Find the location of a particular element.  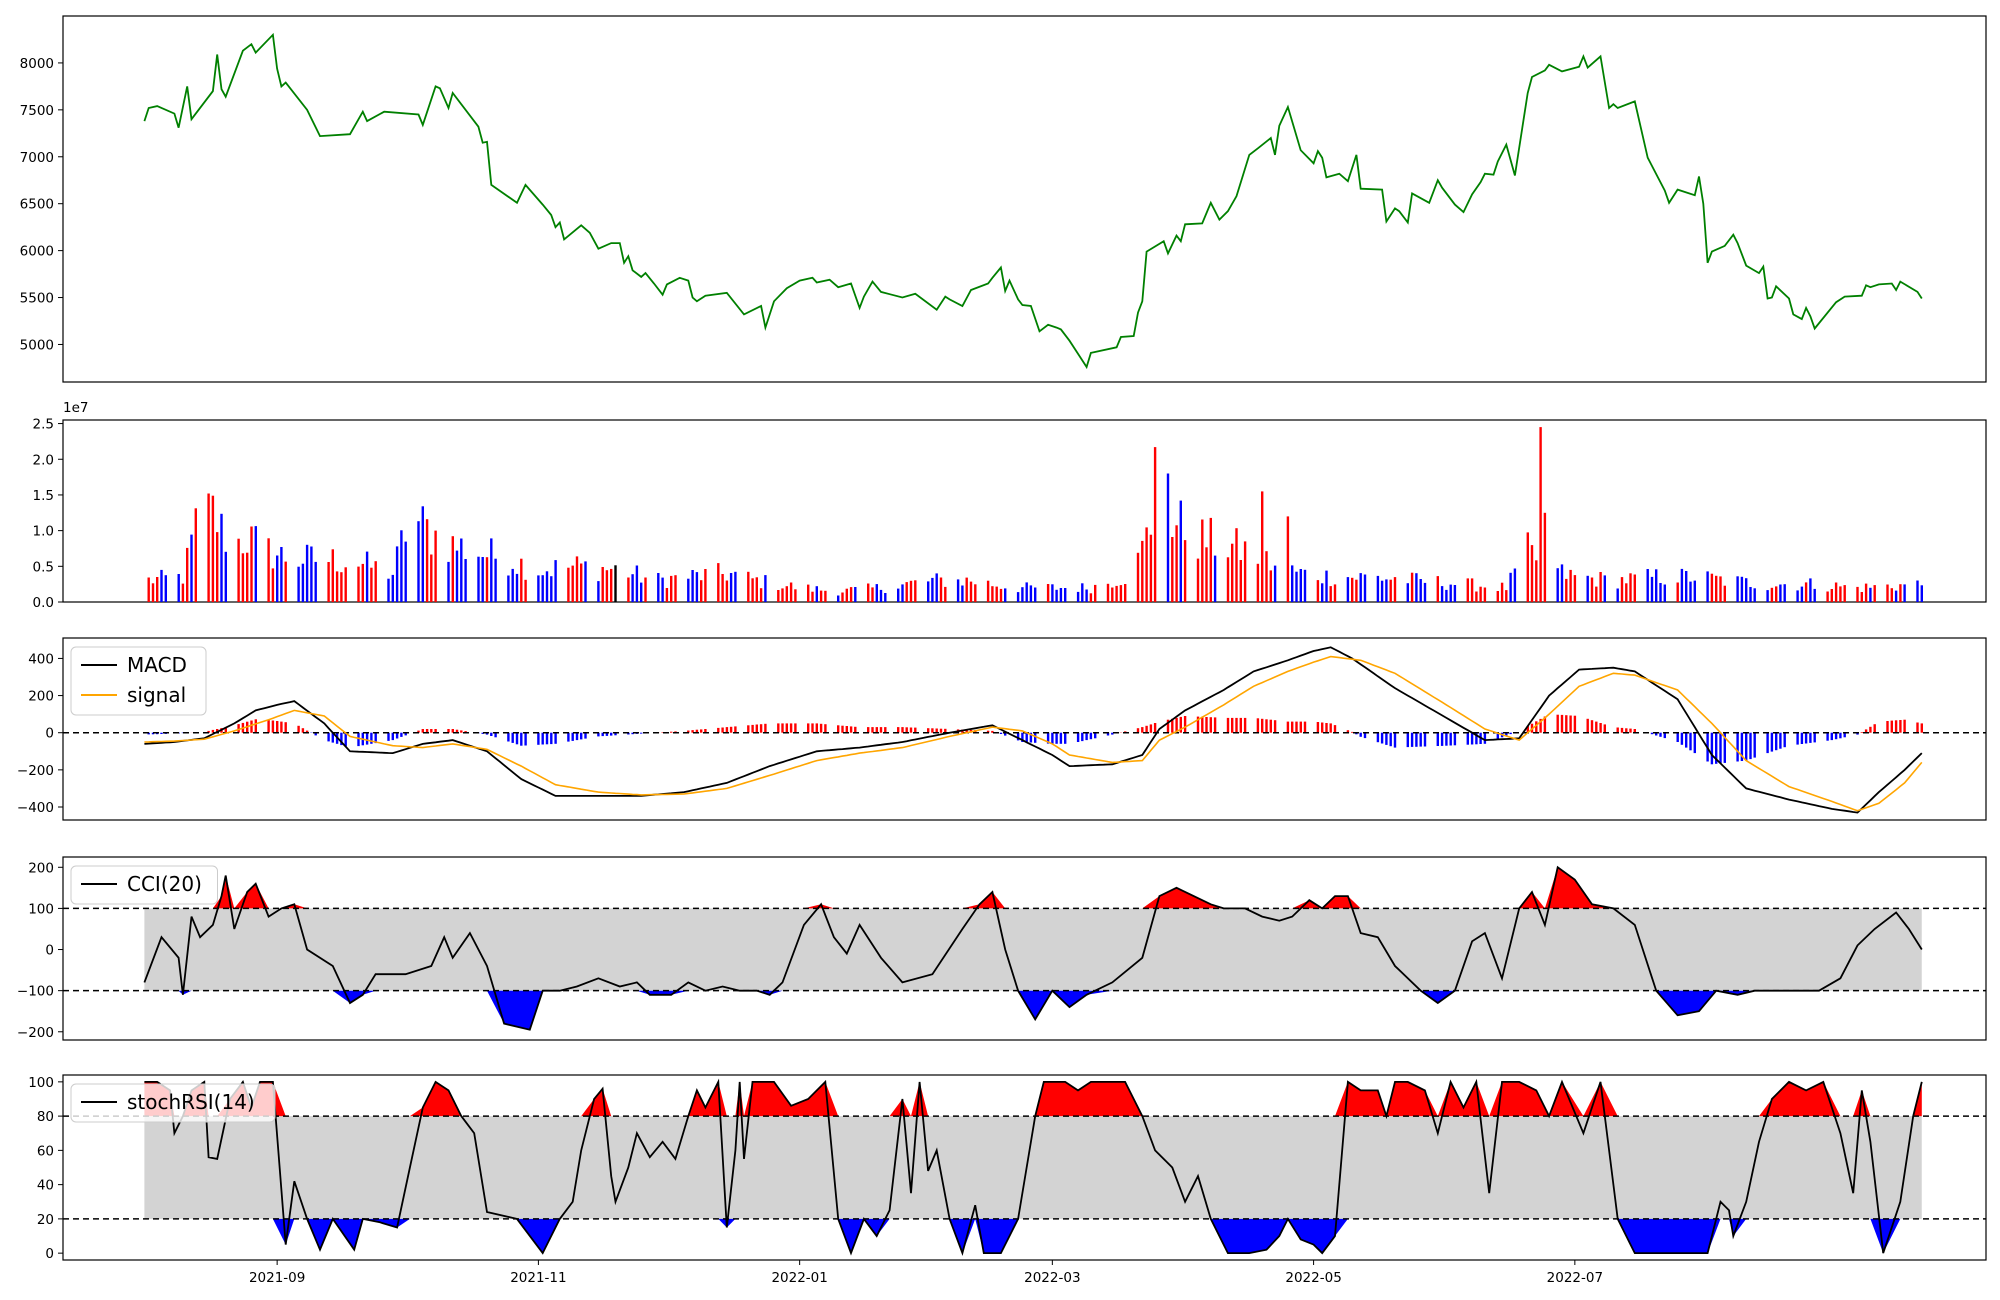

x-tick-label: 2022-01 is located at coordinates (799, 1278).